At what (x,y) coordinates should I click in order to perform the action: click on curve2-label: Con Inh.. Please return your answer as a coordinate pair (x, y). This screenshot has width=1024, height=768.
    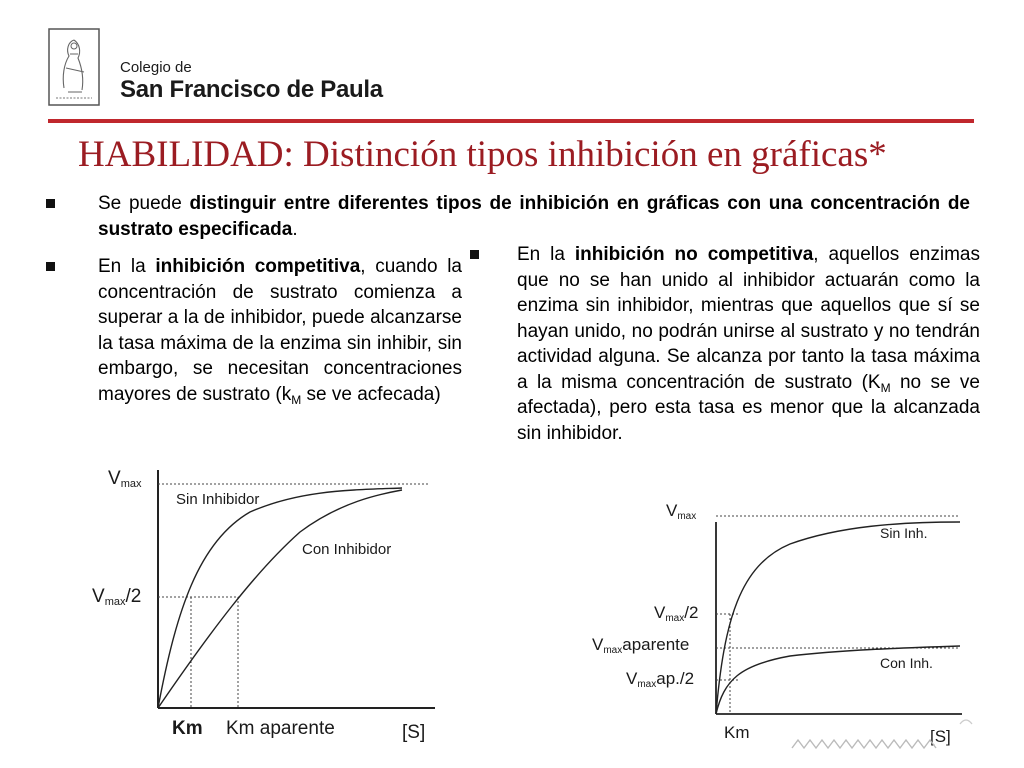
    Looking at the image, I should click on (906, 663).